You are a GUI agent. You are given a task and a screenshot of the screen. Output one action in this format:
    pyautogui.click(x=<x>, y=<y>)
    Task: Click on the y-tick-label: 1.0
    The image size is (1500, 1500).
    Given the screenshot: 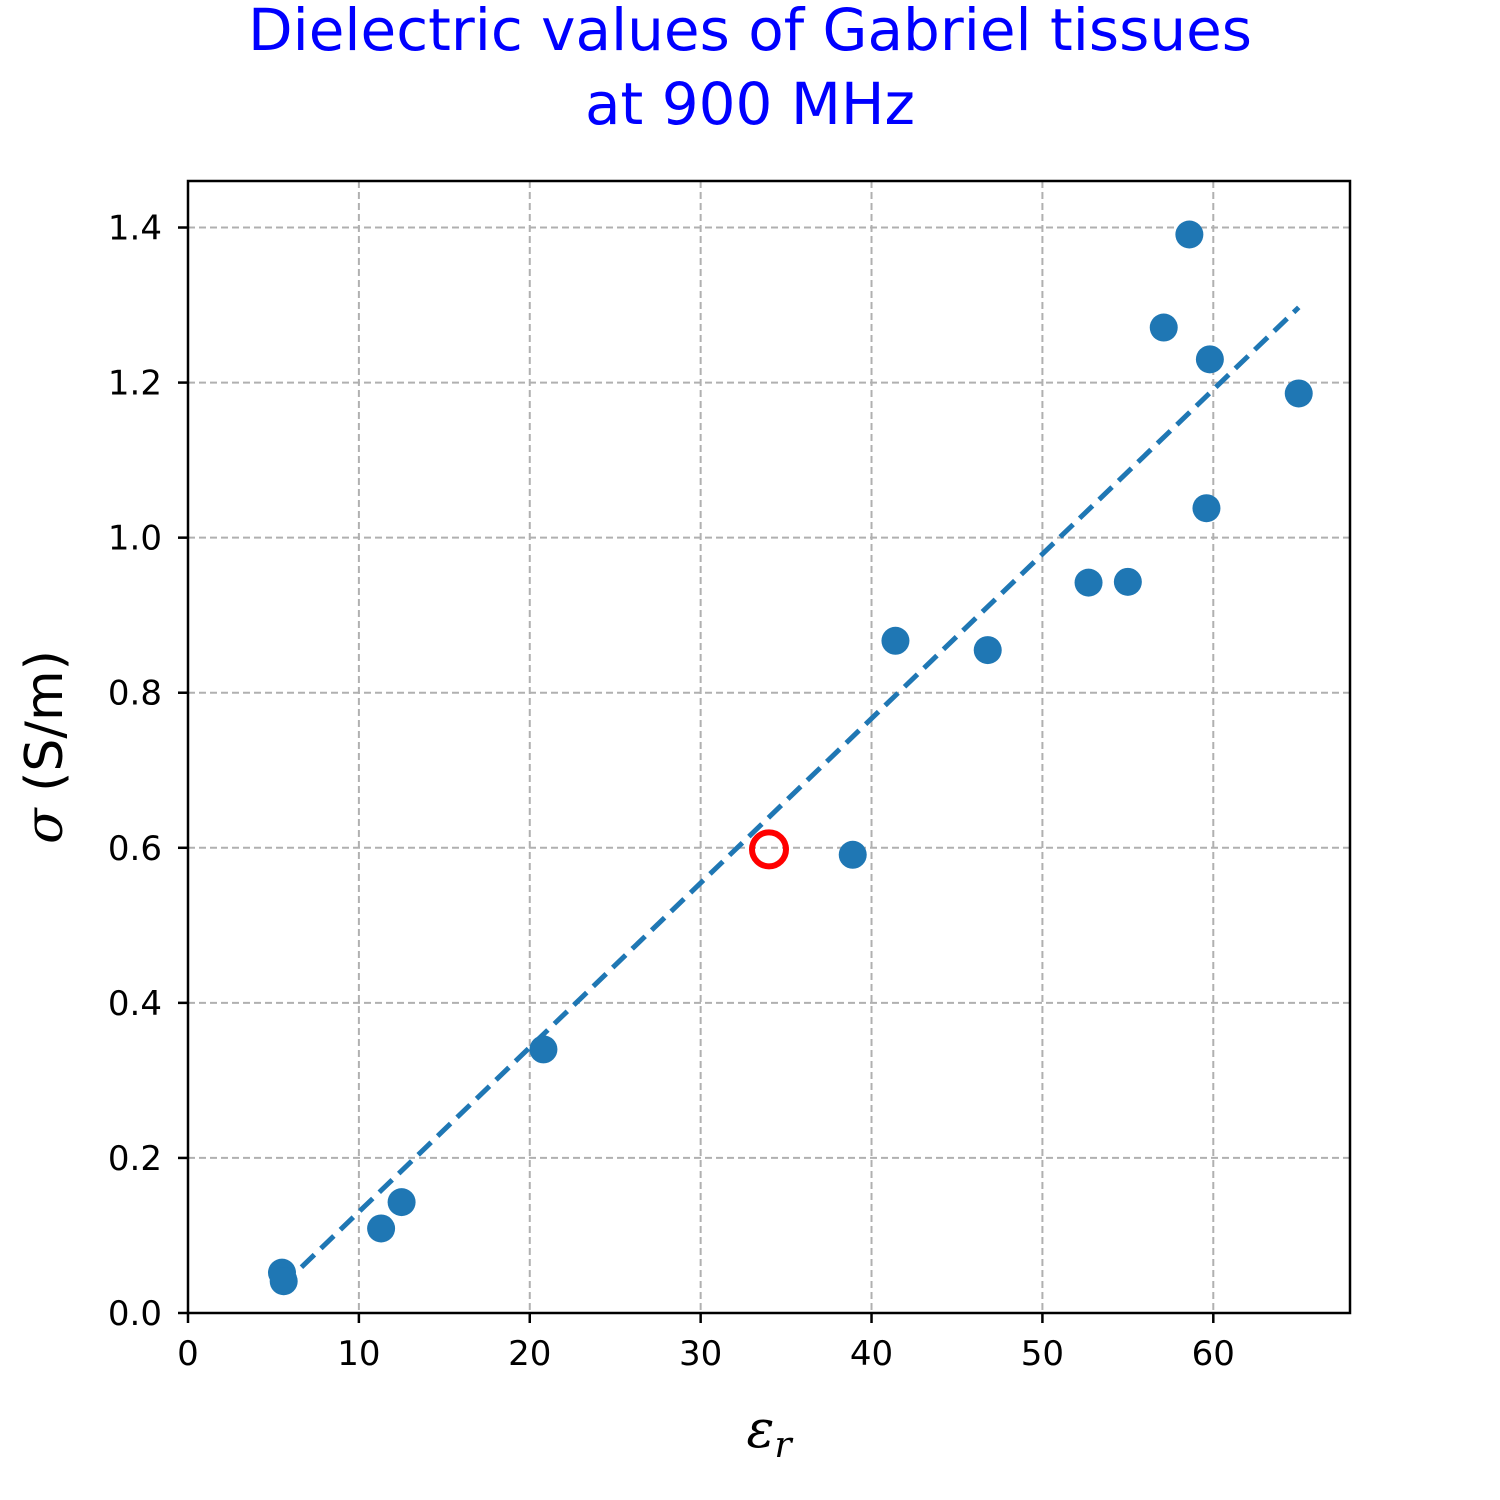 What is the action you would take?
    pyautogui.click(x=135, y=539)
    